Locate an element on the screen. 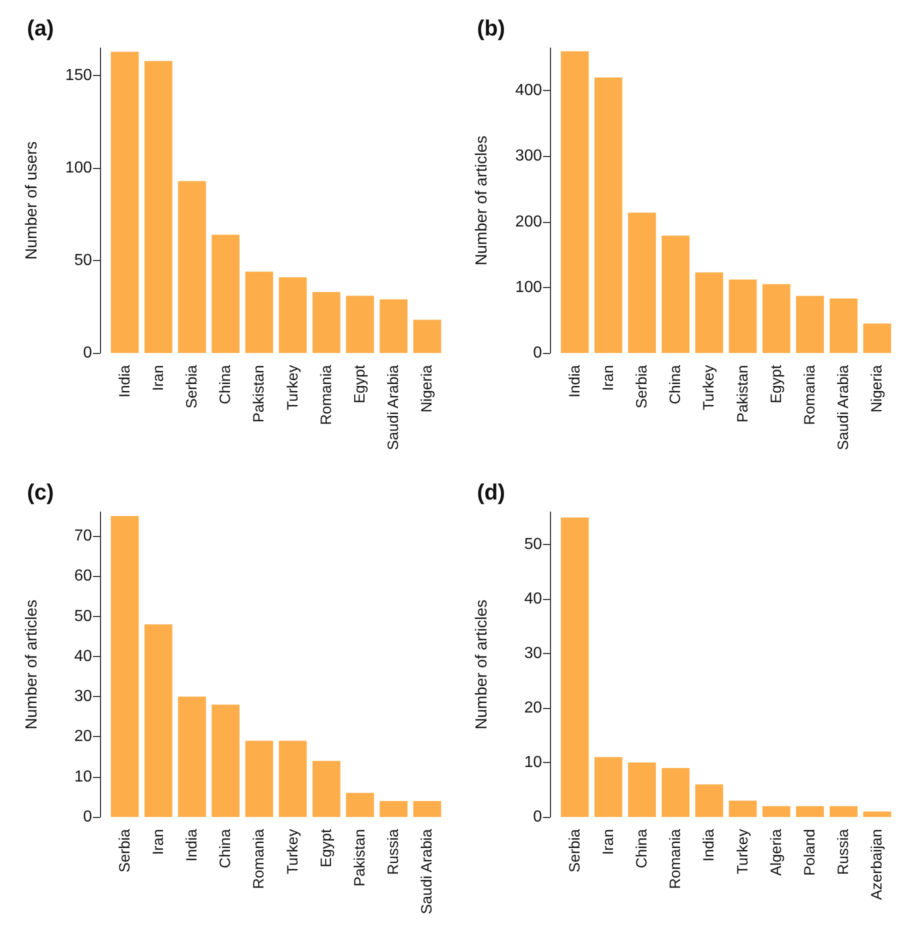  chart-title: (b) is located at coordinates (491, 28).